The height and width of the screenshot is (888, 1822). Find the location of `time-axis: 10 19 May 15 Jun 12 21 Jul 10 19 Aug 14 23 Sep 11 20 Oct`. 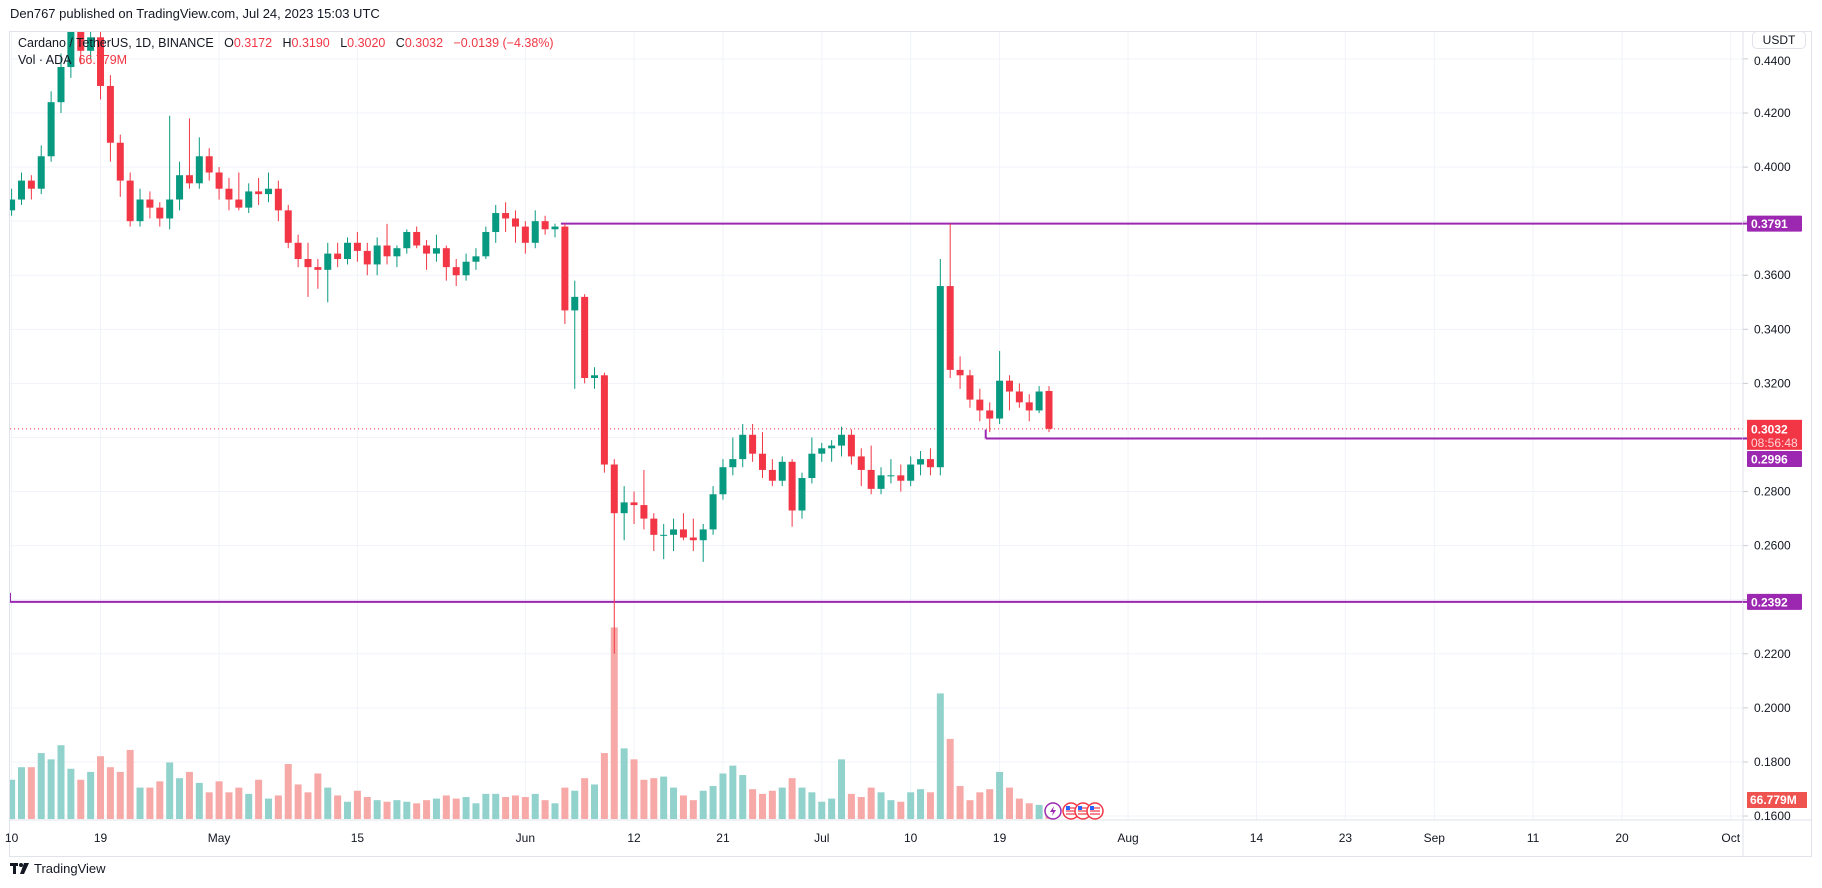

time-axis: 10 19 May 15 Jun 12 21 Jul 10 19 Aug 14 23 Sep 11 20 Oct is located at coordinates (873, 838).